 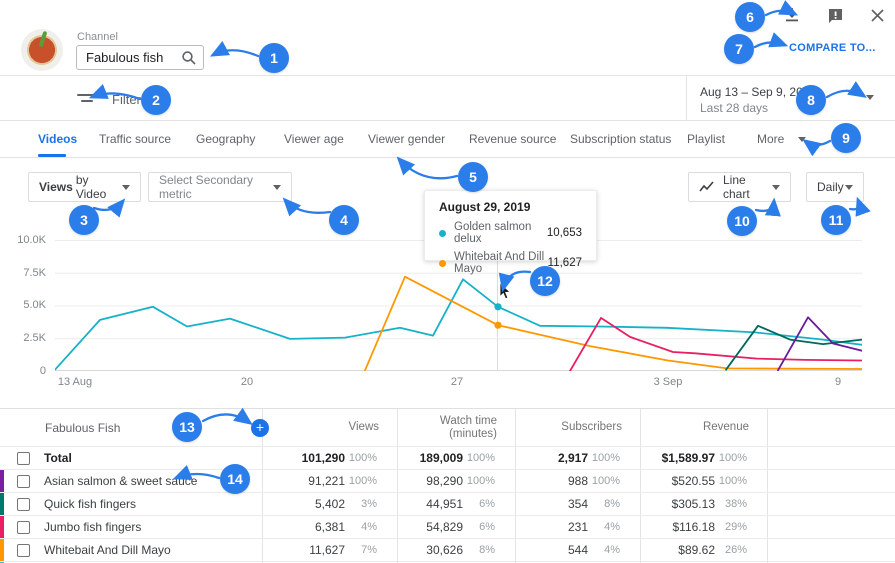 What do you see at coordinates (792, 15) in the screenshot?
I see `download-icon` at bounding box center [792, 15].